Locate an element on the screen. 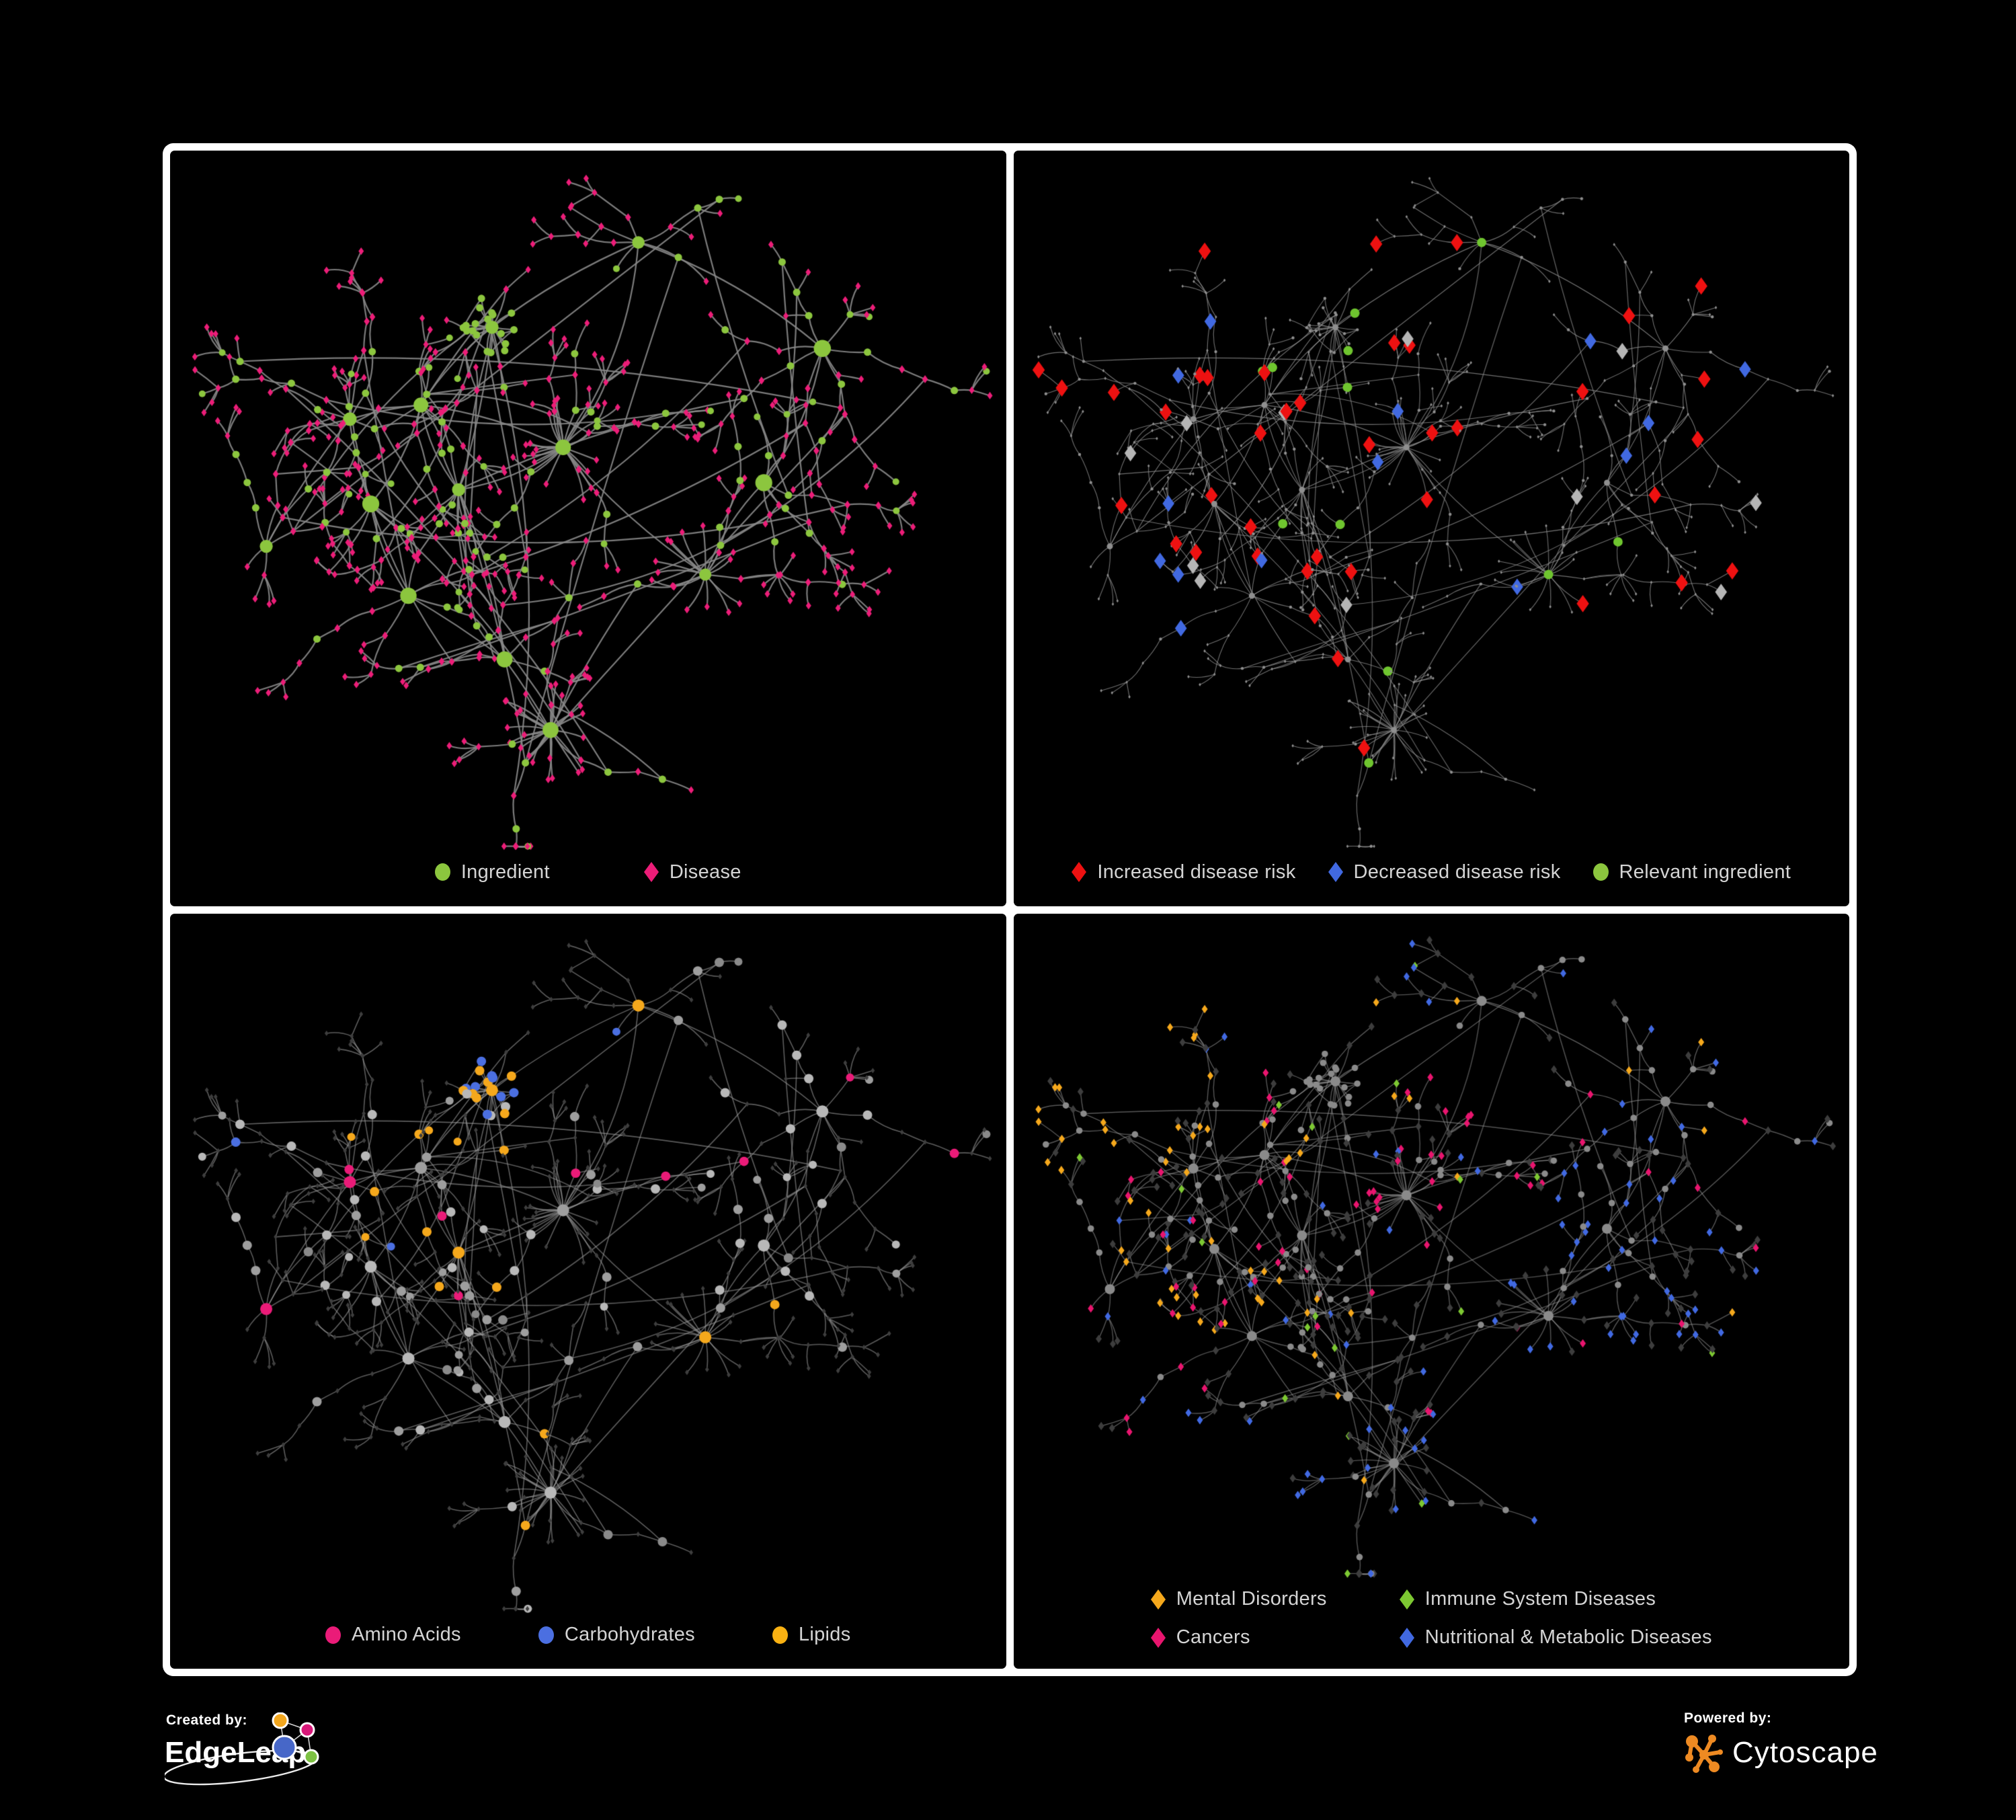 This screenshot has height=1820, width=2016. legend-item-cancers: Cancers is located at coordinates (1200, 1637).